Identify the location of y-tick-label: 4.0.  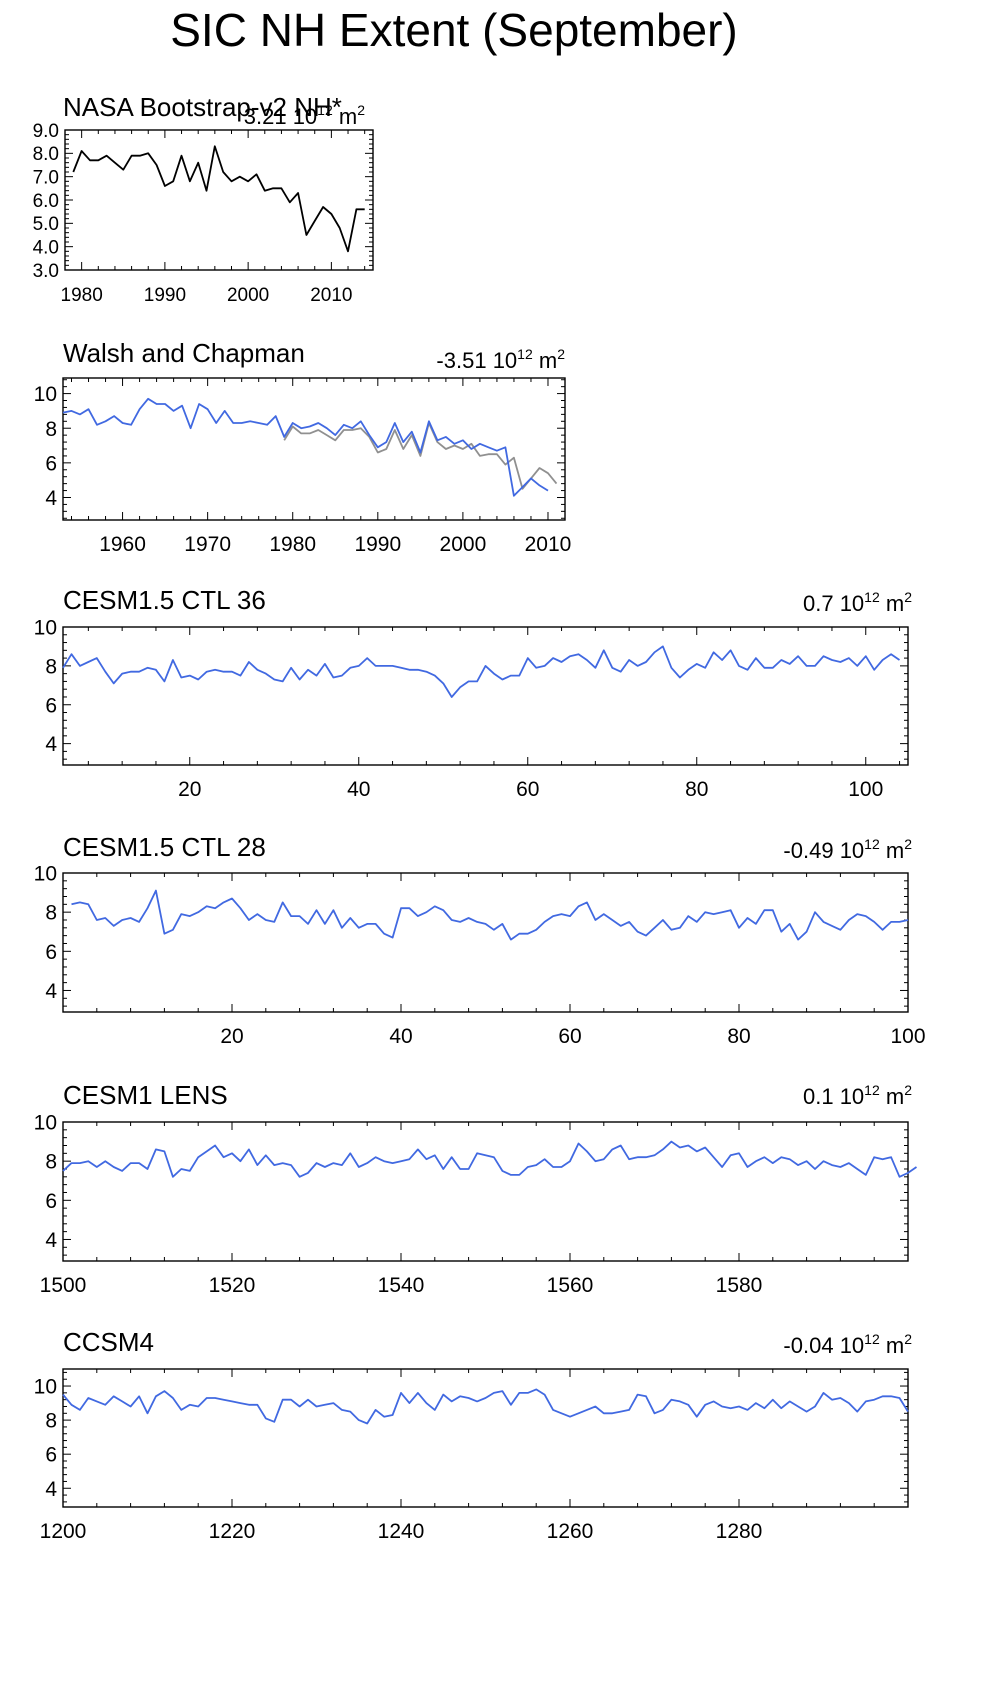
(46, 248).